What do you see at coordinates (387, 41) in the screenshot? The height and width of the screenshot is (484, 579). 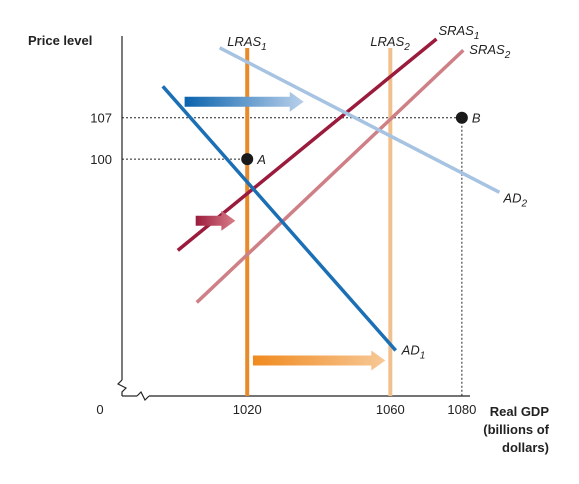 I see `lras2-label-text: LRAS` at bounding box center [387, 41].